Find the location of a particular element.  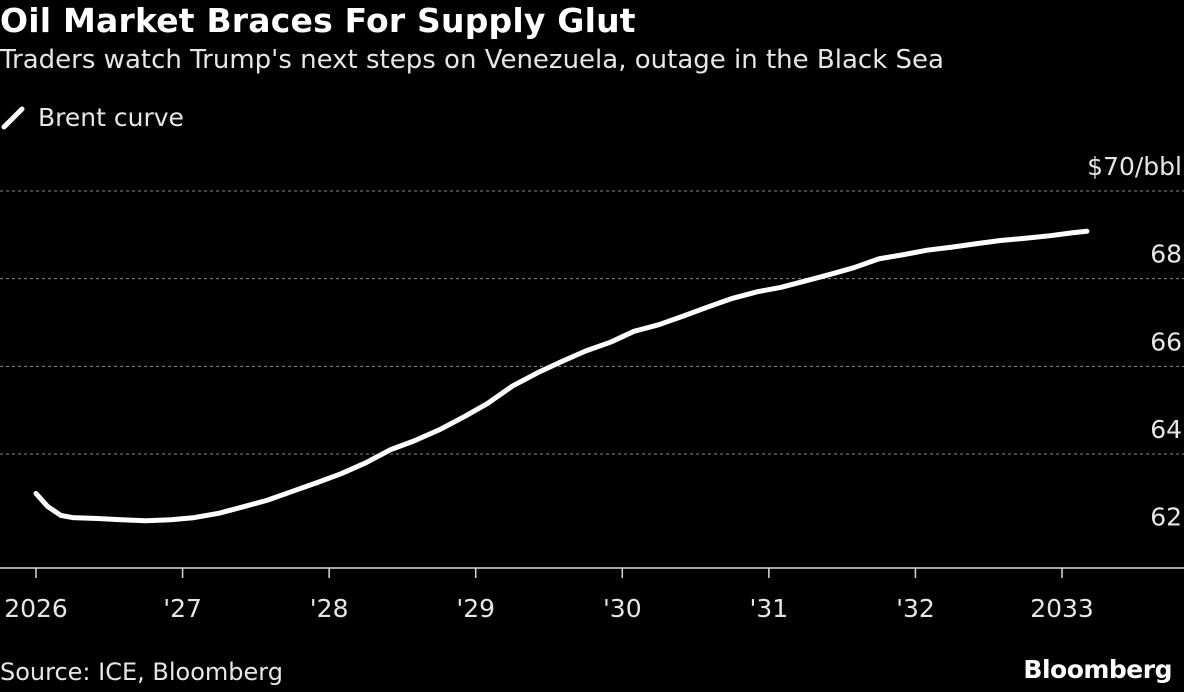

x-tick-label: 2026 is located at coordinates (36, 608).